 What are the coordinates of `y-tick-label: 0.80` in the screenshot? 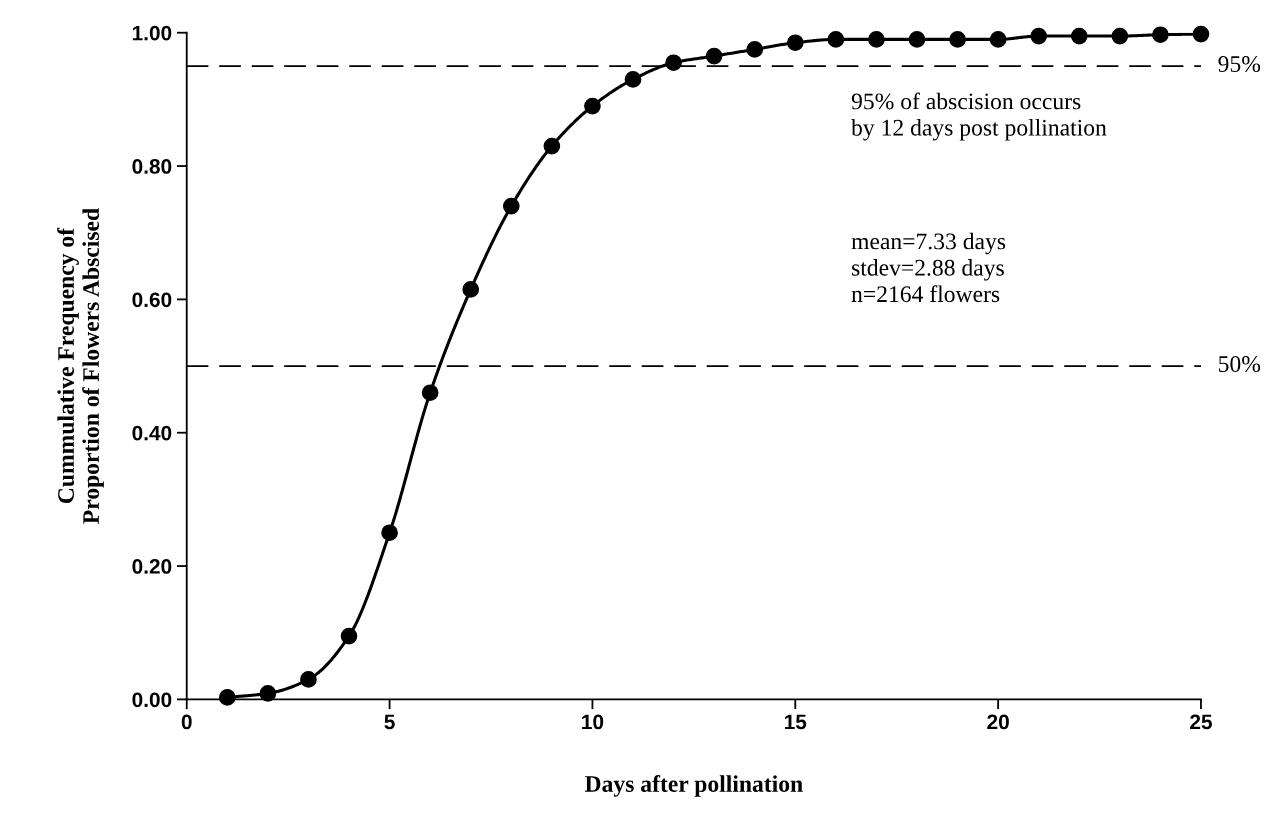 It's located at (152, 166).